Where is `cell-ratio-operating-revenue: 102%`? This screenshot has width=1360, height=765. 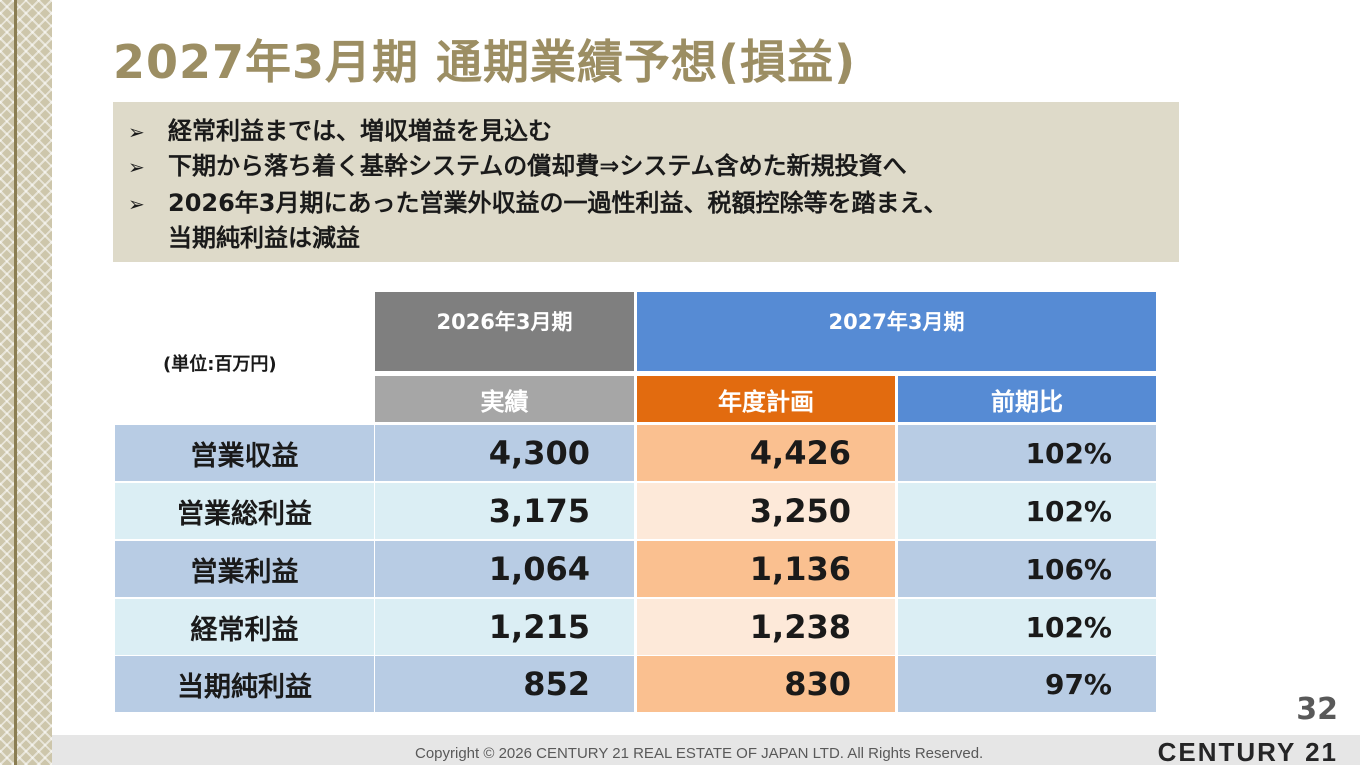
cell-ratio-operating-revenue: 102% is located at coordinates (1027, 453).